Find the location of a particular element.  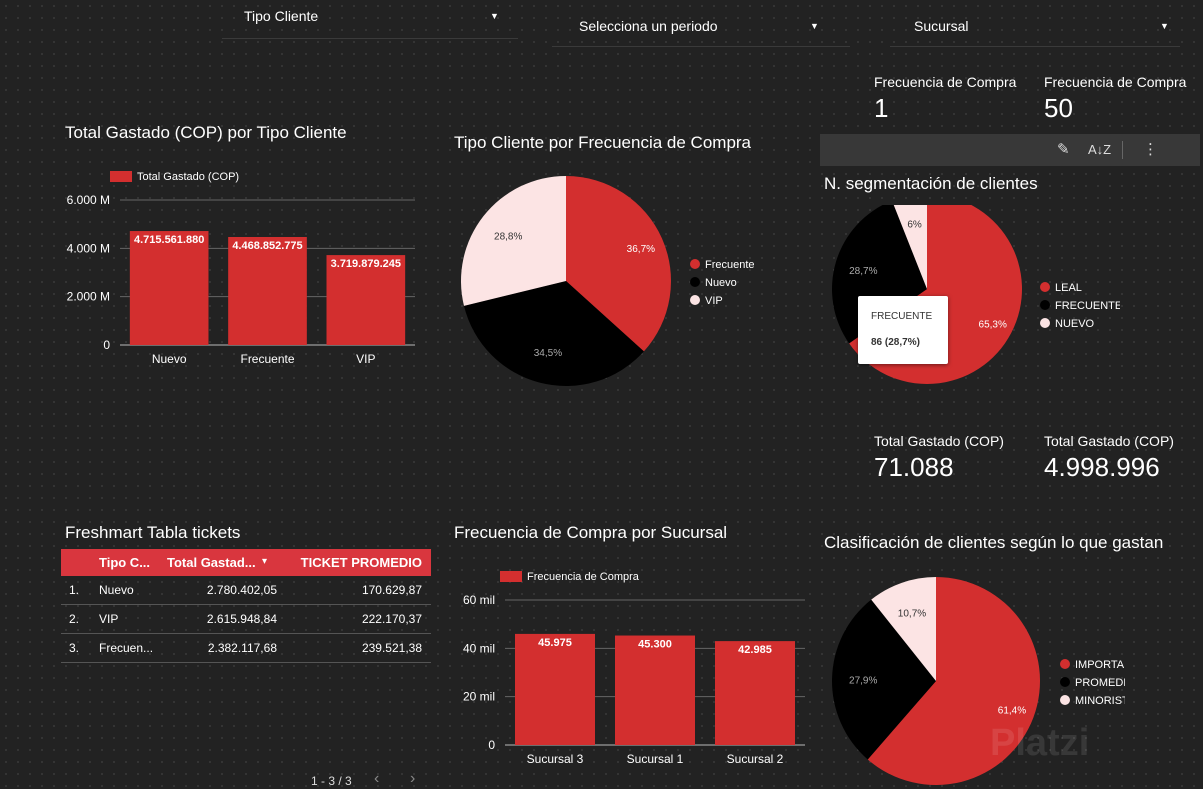

data-label: 45.300 is located at coordinates (655, 645).